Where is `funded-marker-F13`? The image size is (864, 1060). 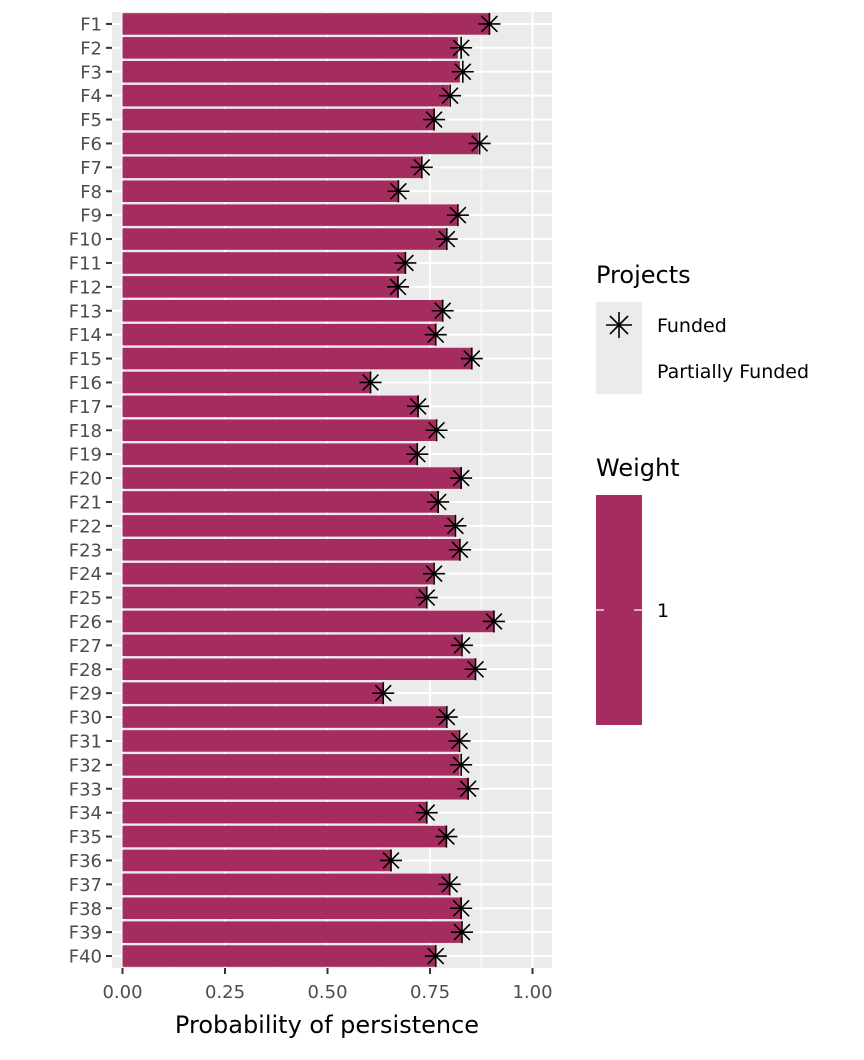 funded-marker-F13 is located at coordinates (442, 310).